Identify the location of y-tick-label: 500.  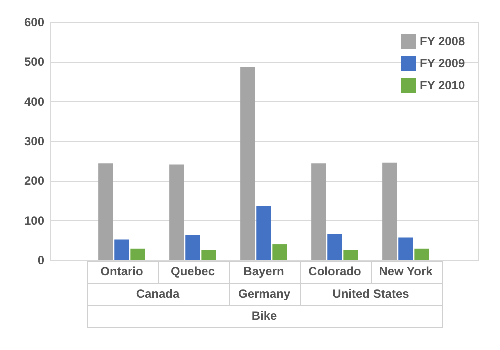
(34, 62).